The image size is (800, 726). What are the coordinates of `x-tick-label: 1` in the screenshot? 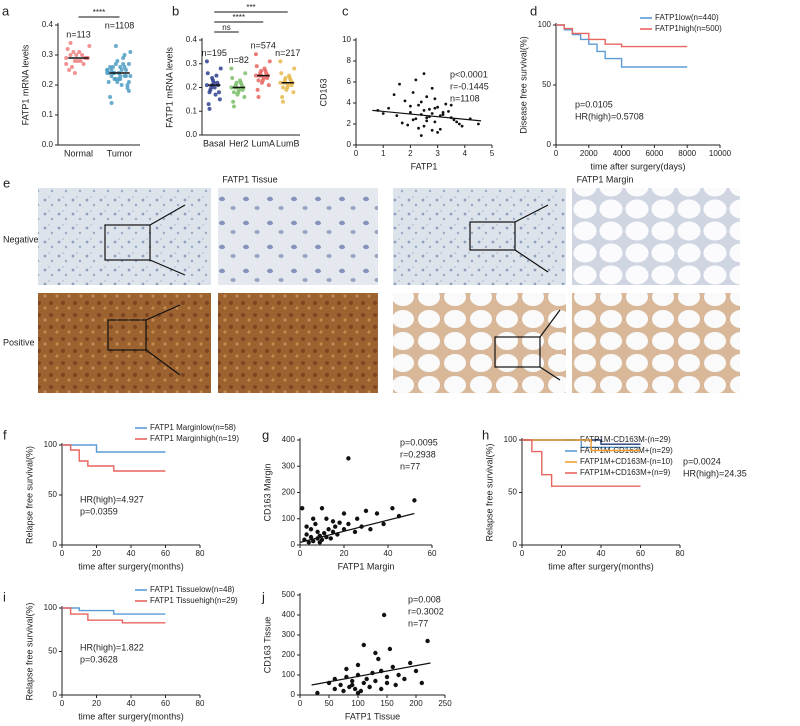 It's located at (383, 153).